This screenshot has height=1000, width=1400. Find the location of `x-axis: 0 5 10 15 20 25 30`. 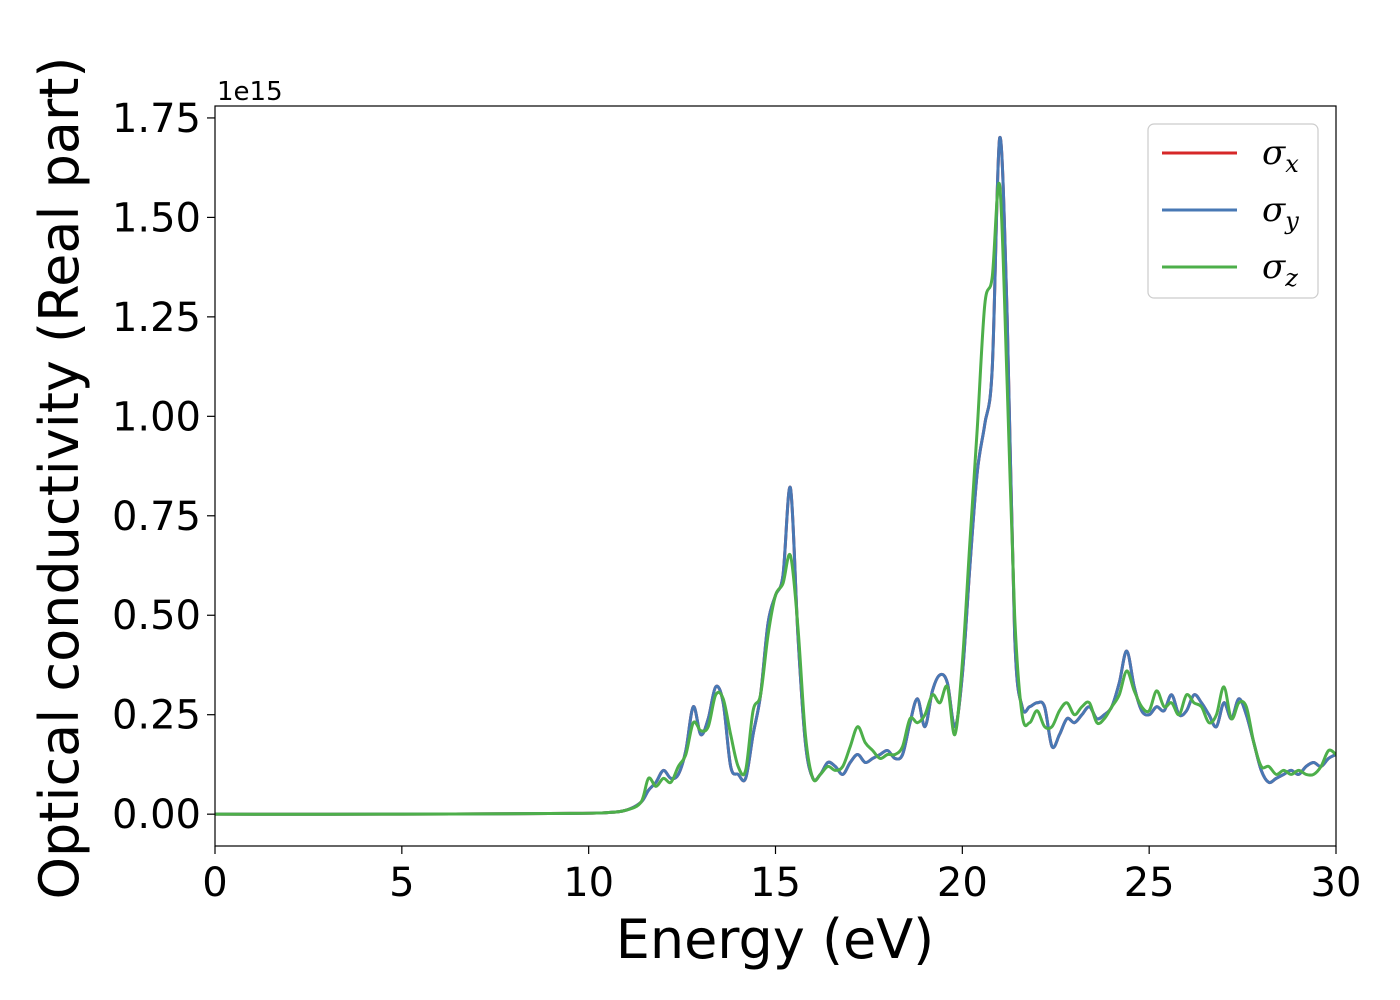

x-axis: 0 5 10 15 20 25 30 is located at coordinates (781, 876).